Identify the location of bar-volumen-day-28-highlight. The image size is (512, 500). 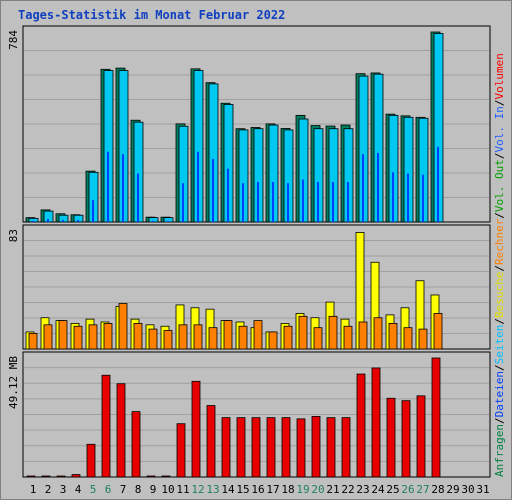
(434, 417).